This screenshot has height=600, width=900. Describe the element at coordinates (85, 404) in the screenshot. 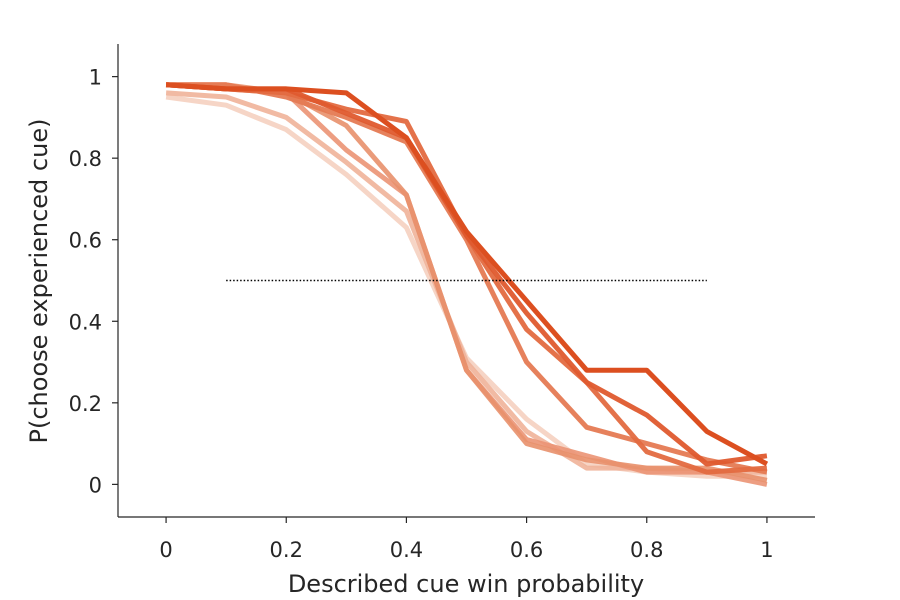

I see `y-tick-label: 0.2` at that location.